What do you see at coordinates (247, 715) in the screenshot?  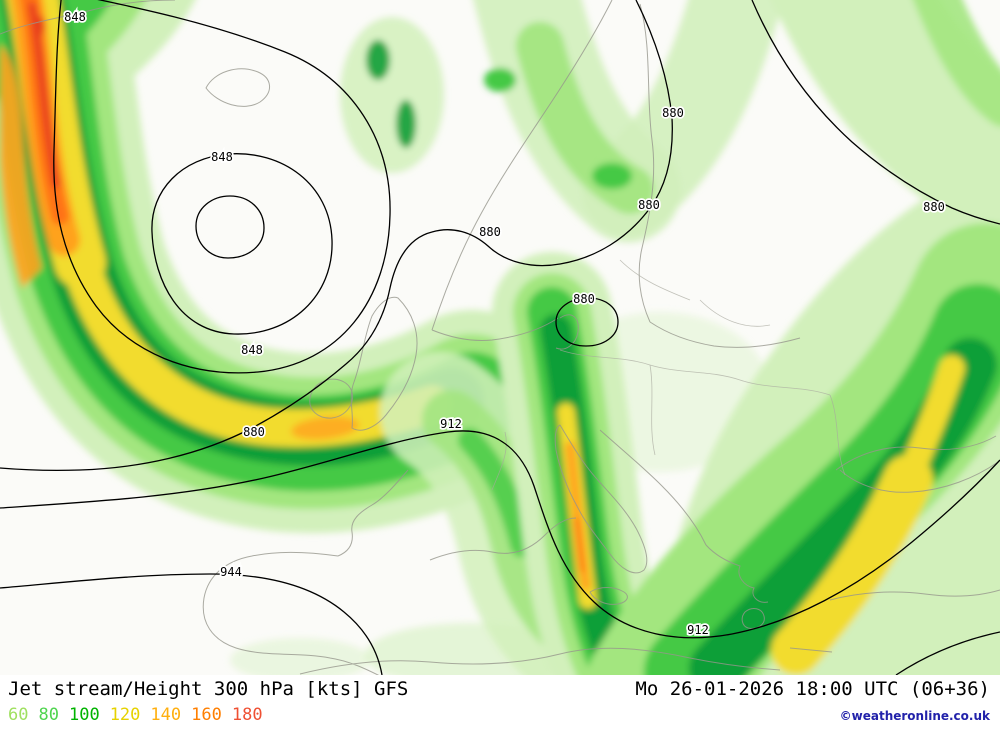 I see `legend-value-180: 180` at bounding box center [247, 715].